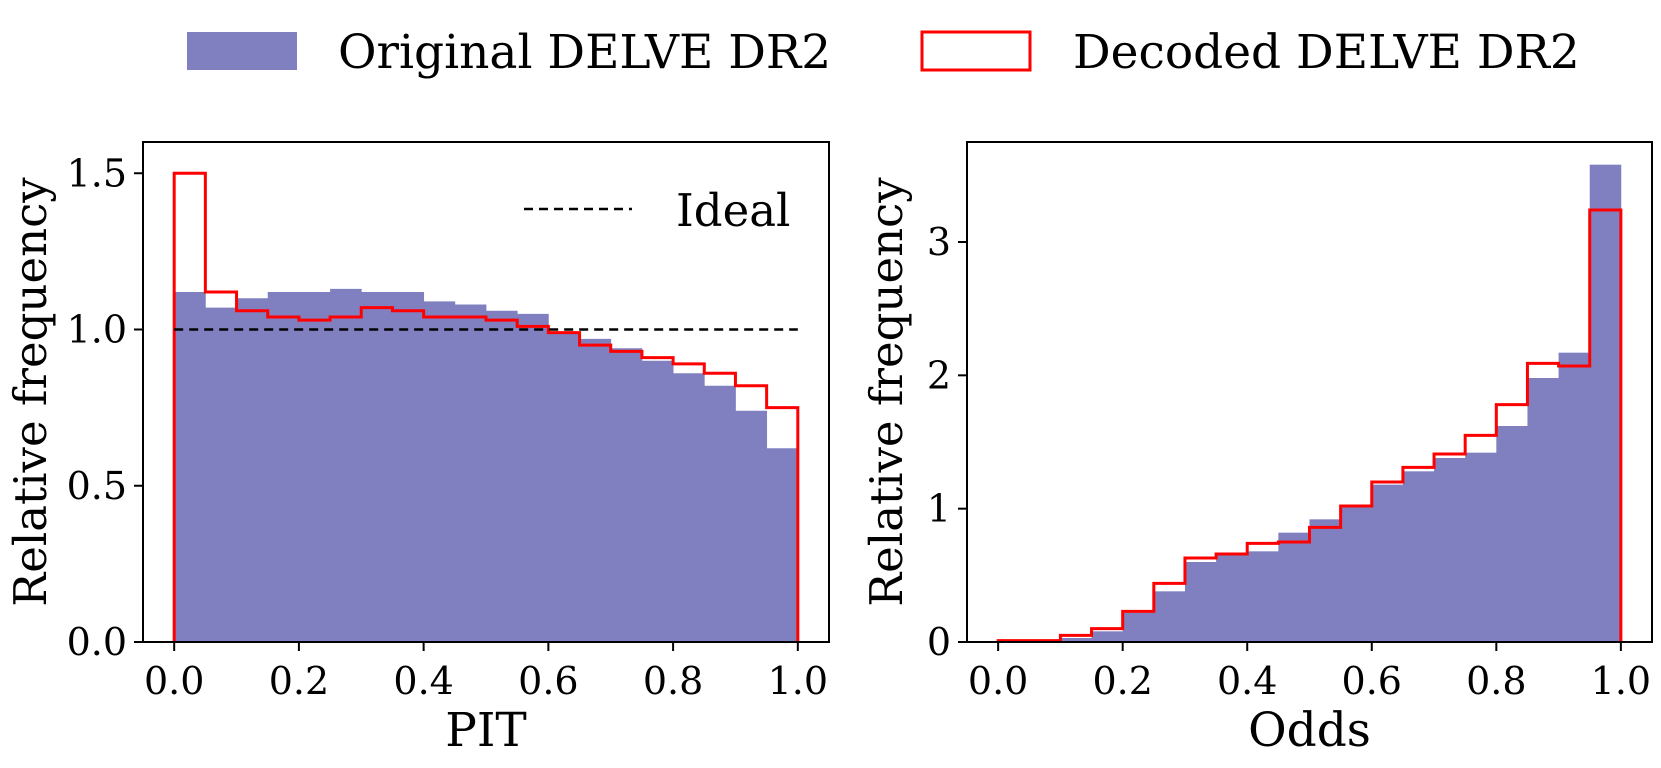 The width and height of the screenshot is (1661, 768). What do you see at coordinates (1326, 52) in the screenshot?
I see `legend-decoded-label: Decoded DELVE DR2` at bounding box center [1326, 52].